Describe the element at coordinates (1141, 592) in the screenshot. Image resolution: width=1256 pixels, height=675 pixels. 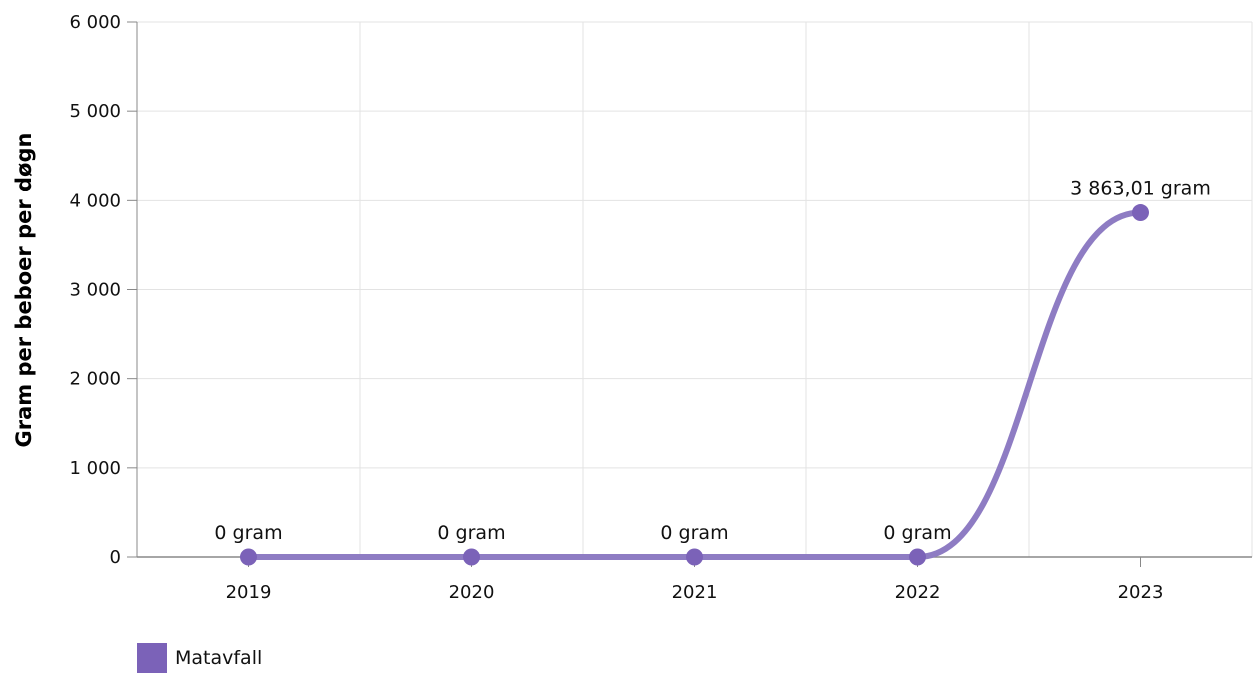
I see `x-tick-label: 2023` at that location.